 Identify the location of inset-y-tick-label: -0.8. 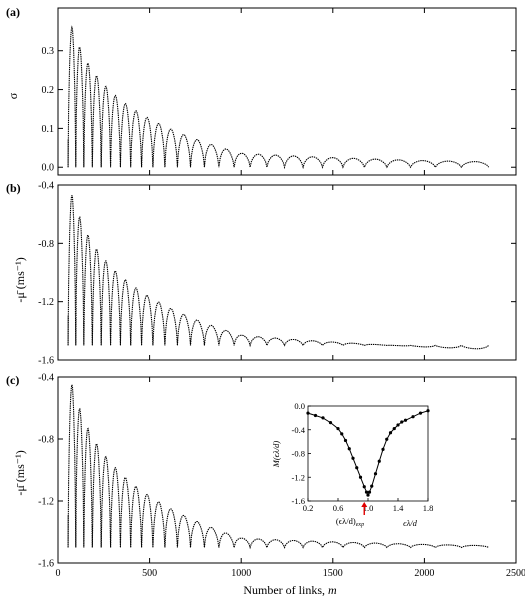
(298, 454).